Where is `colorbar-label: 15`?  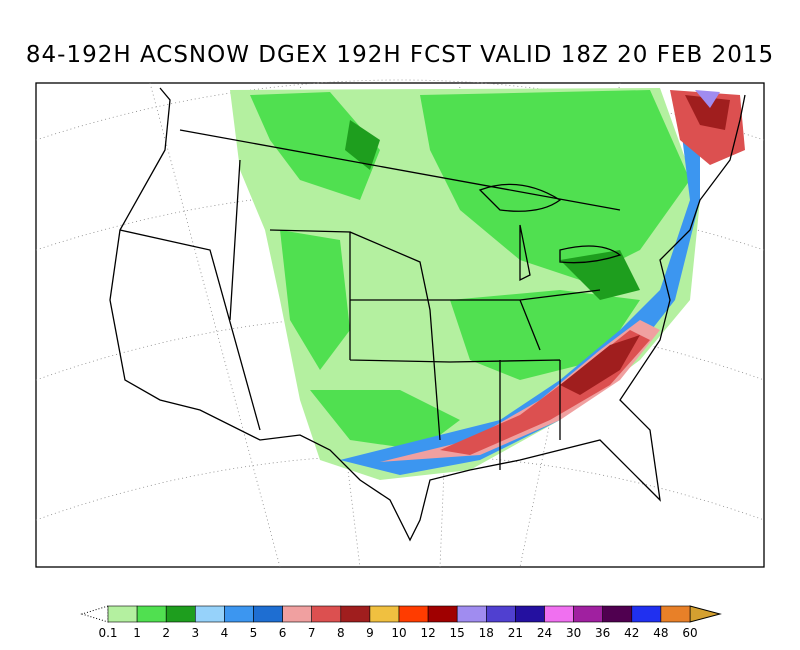
colorbar-label: 15 is located at coordinates (457, 633).